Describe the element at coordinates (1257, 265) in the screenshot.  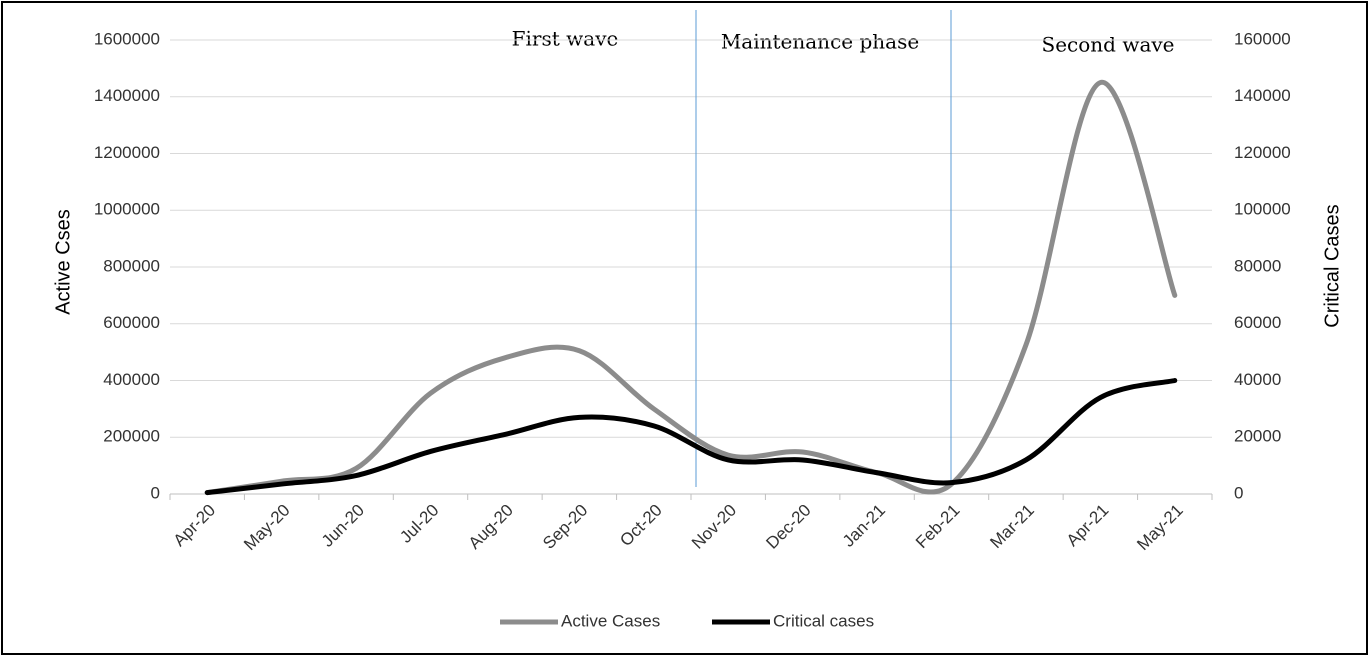
I see `y2-tick-label: 80000` at that location.